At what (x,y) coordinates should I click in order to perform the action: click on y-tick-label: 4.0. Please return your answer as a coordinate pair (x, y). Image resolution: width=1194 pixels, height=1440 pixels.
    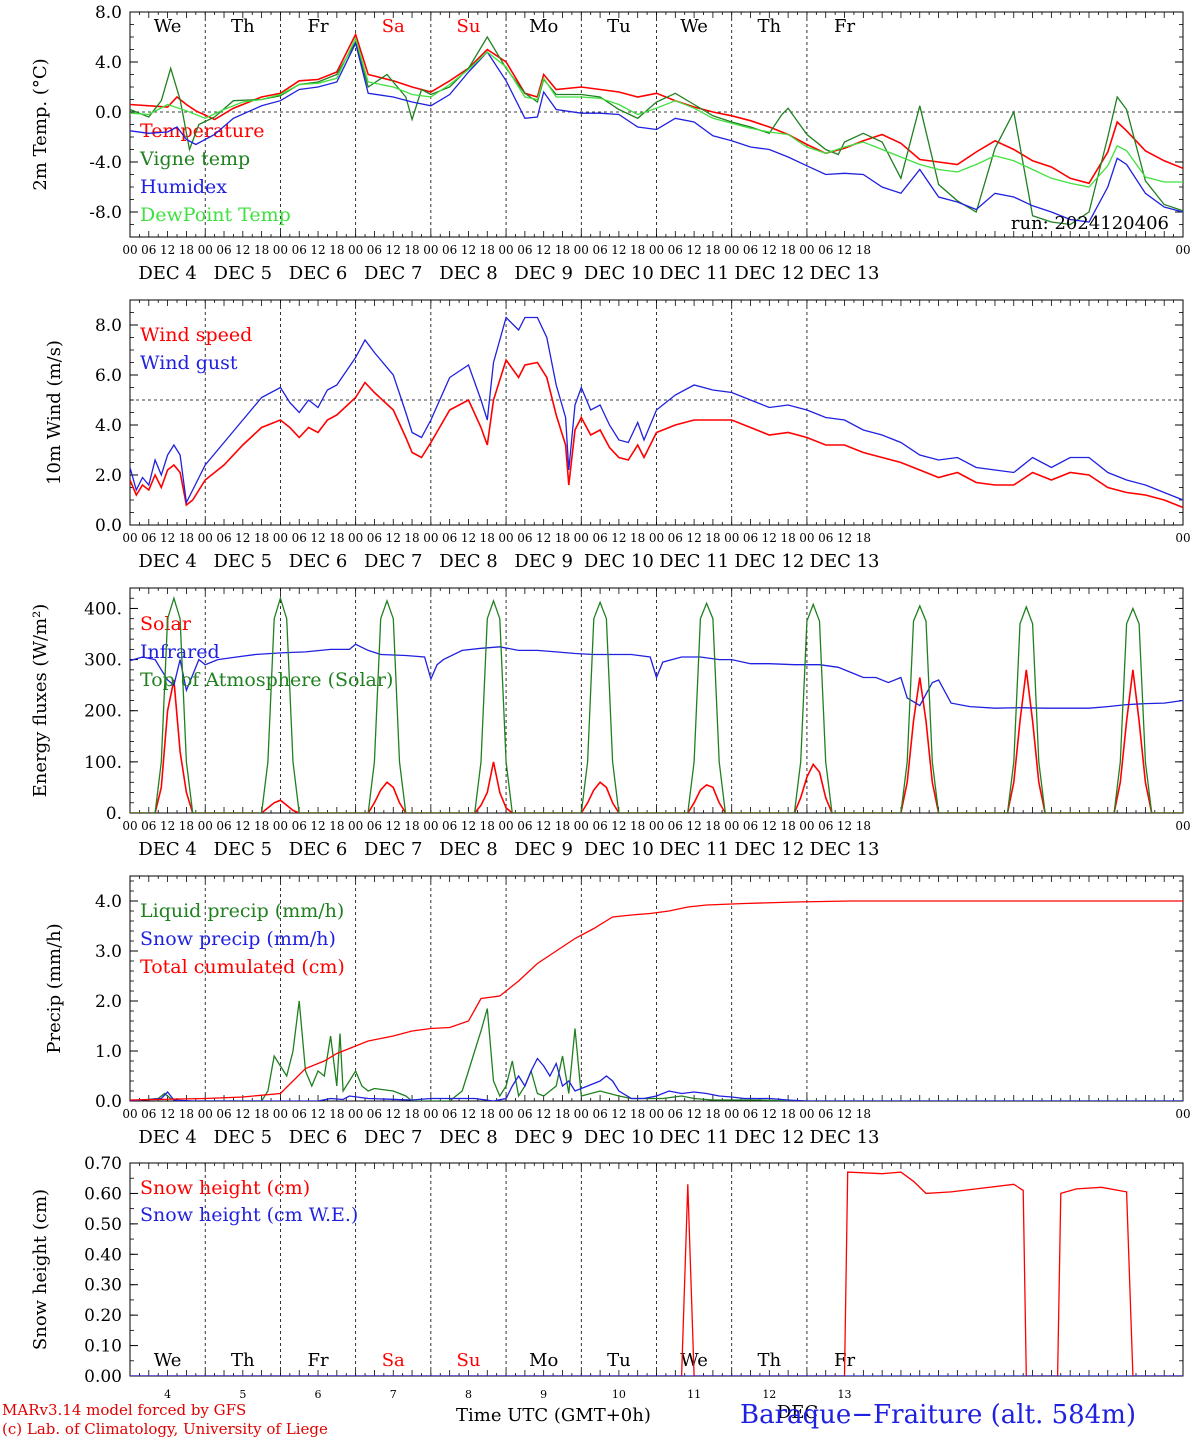
    Looking at the image, I should click on (108, 426).